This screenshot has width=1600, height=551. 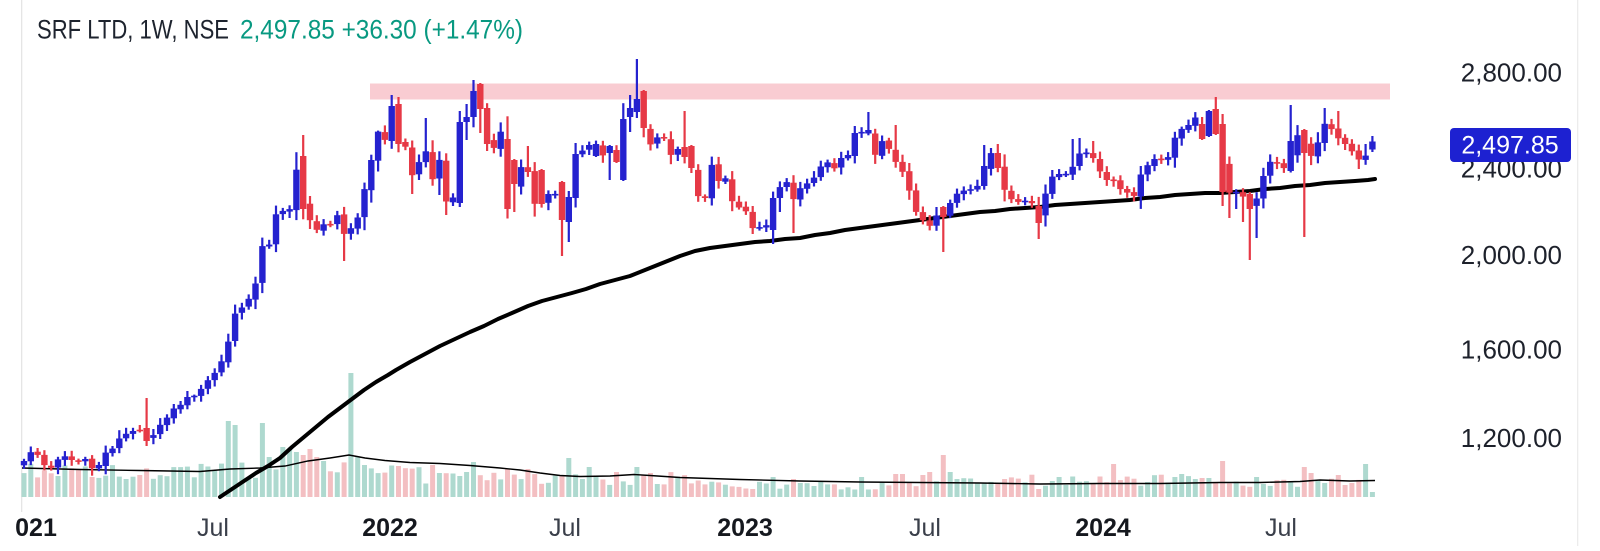 What do you see at coordinates (36, 528) in the screenshot?
I see `svg-text: 021` at bounding box center [36, 528].